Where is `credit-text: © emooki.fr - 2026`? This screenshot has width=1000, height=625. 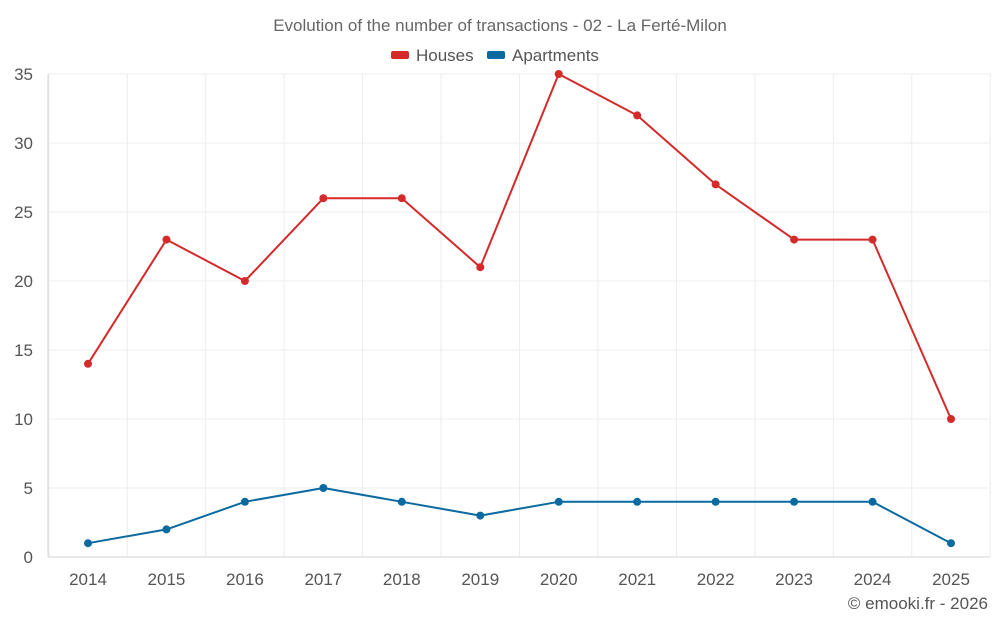
credit-text: © emooki.fr - 2026 is located at coordinates (918, 603).